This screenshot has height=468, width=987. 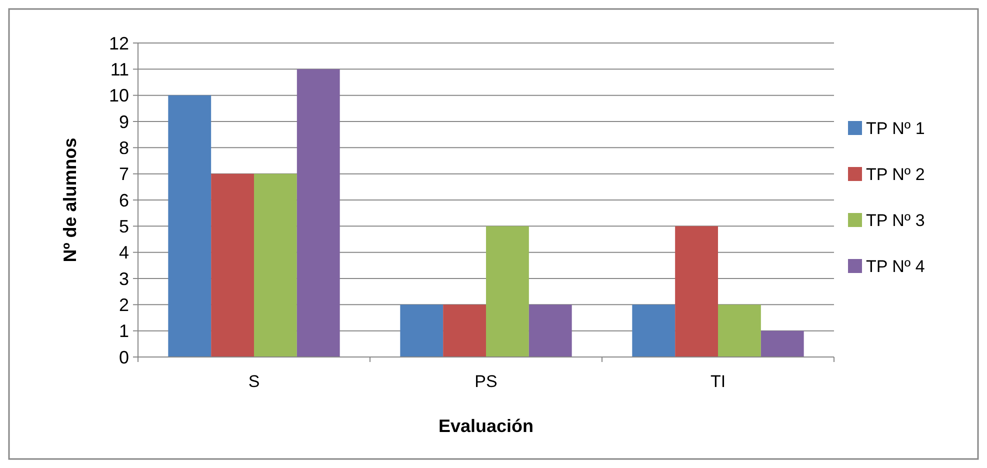 What do you see at coordinates (123, 331) in the screenshot?
I see `y-tick-label: 1` at bounding box center [123, 331].